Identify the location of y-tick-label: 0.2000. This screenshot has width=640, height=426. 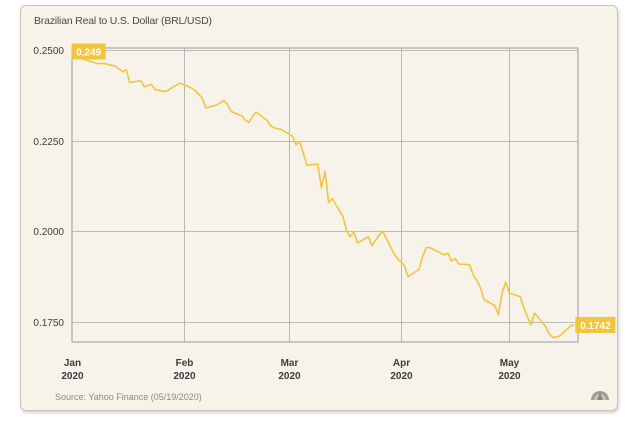
(48, 232).